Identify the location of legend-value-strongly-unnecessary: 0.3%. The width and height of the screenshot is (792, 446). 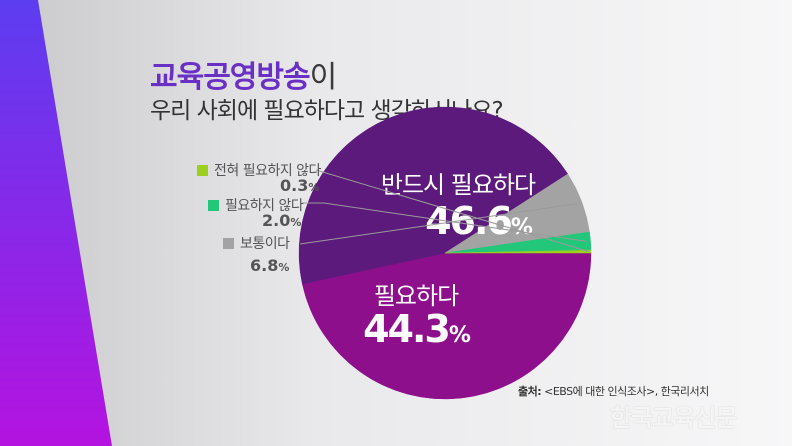
(299, 185).